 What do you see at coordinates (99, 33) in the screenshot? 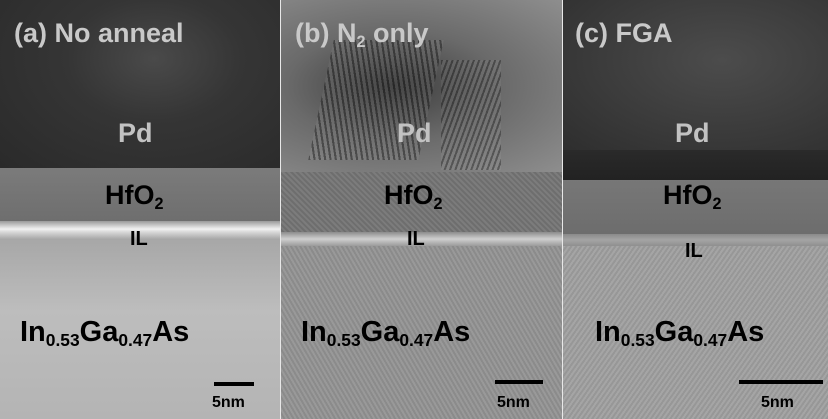
I see `panel-title: (a) No anneal` at bounding box center [99, 33].